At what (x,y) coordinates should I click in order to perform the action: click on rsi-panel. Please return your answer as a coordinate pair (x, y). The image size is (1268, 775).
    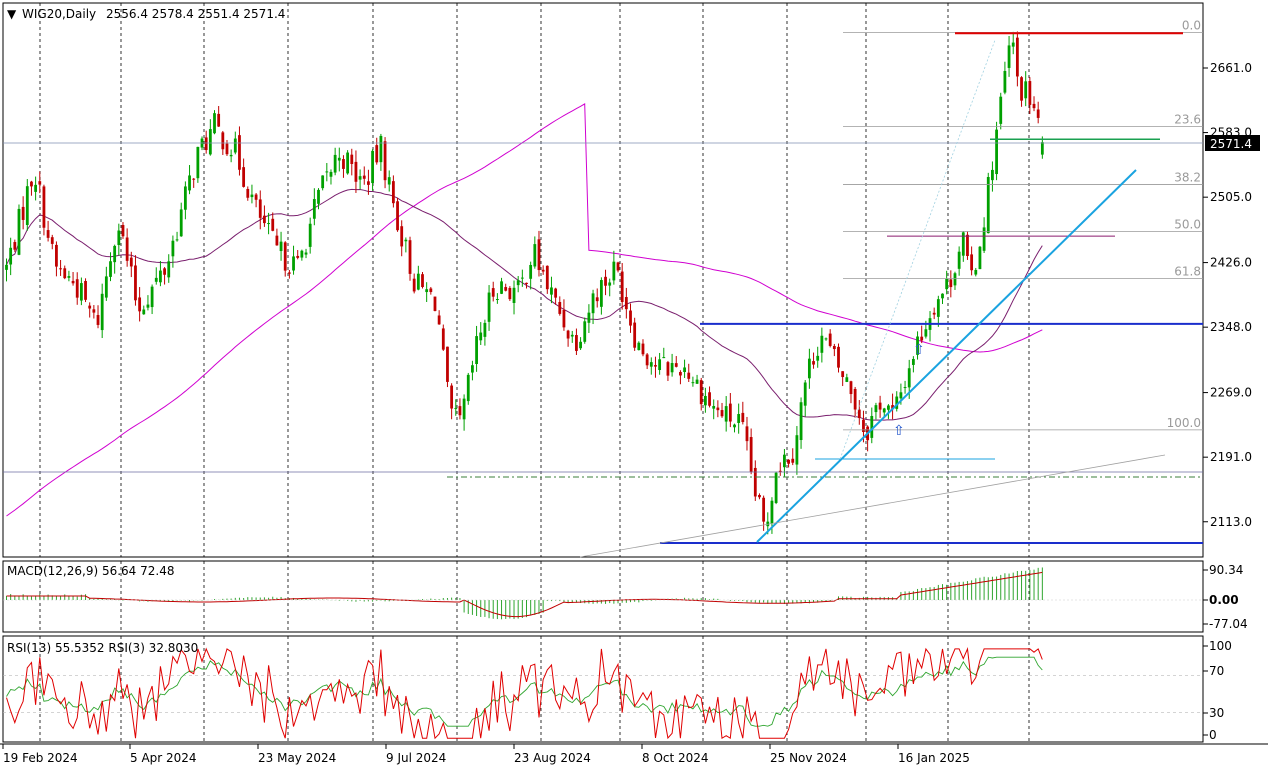
    Looking at the image, I should click on (603, 689).